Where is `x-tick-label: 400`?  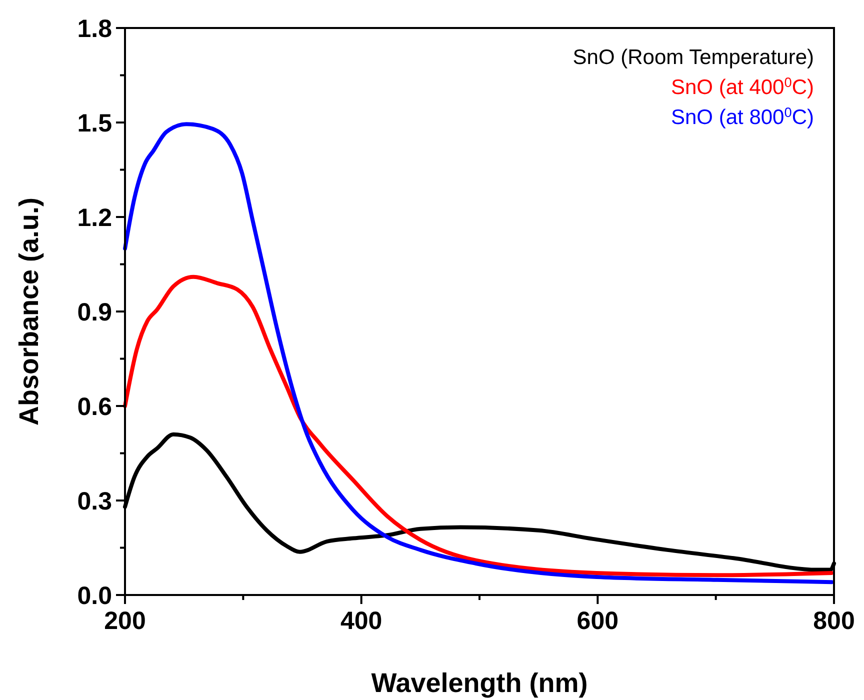 x-tick-label: 400 is located at coordinates (361, 621).